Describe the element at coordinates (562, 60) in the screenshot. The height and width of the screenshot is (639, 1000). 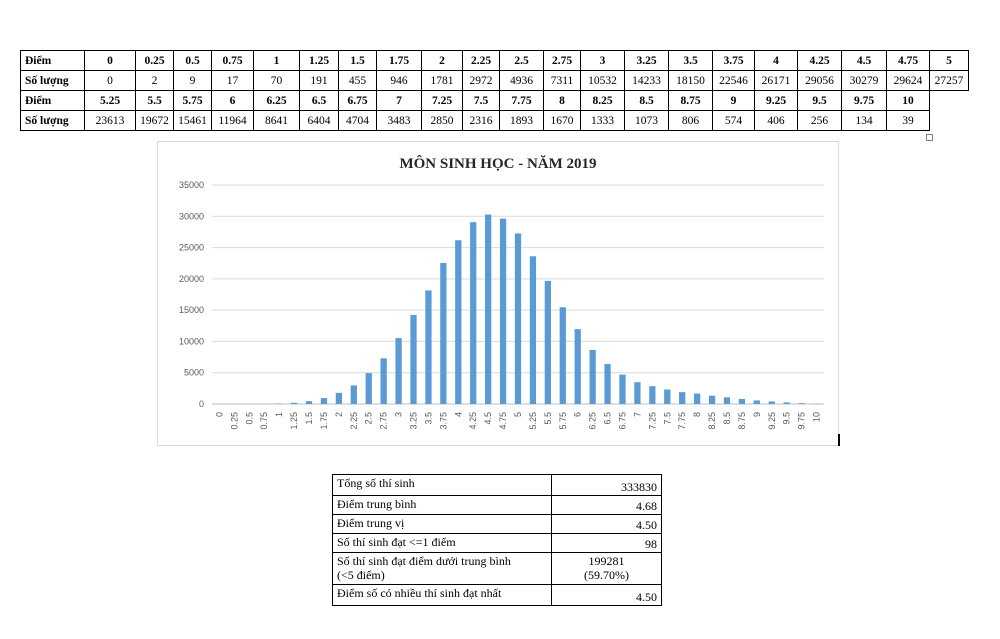
I see `score-cell: 2.75` at that location.